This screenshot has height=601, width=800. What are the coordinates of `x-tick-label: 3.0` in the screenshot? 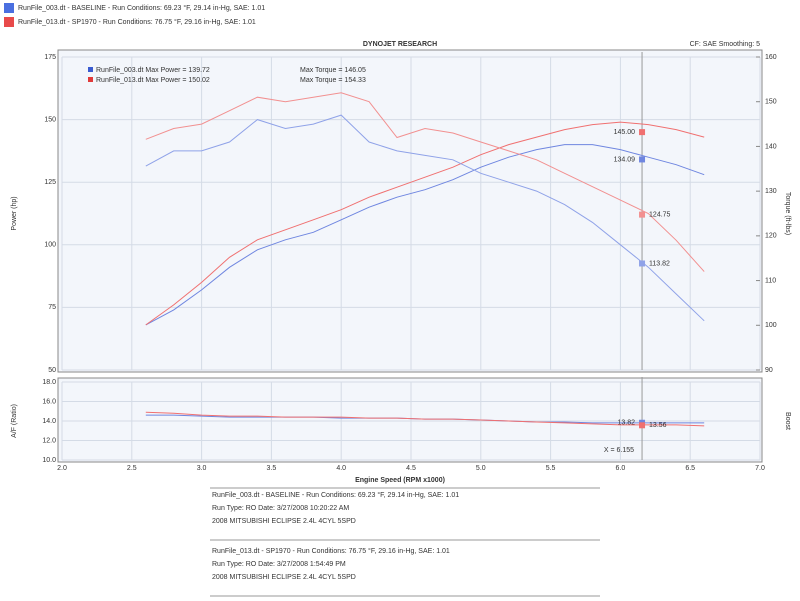 It's located at (202, 468).